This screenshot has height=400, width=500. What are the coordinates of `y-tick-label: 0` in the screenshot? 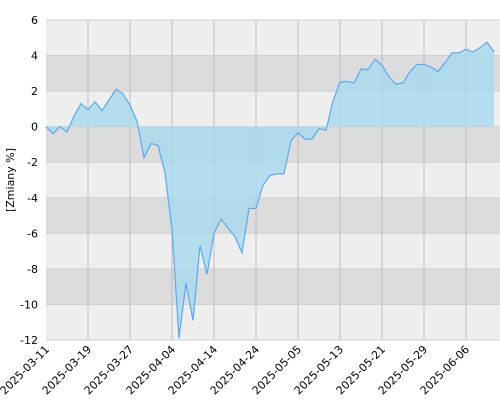 It's located at (34, 127).